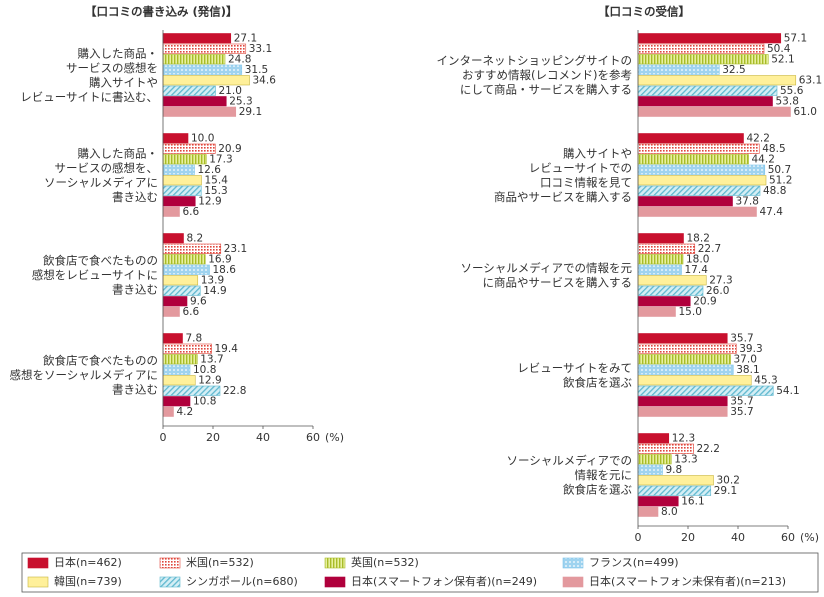 The width and height of the screenshot is (824, 597). Describe the element at coordinates (235, 249) in the screenshot. I see `data-label: 23.1` at that location.